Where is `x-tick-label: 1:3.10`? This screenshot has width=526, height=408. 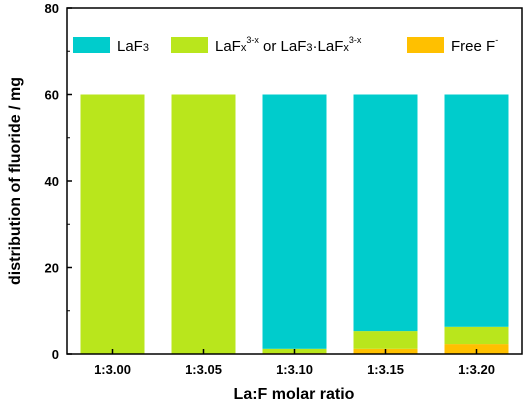 x-tick-label: 1:3.10 is located at coordinates (294, 369).